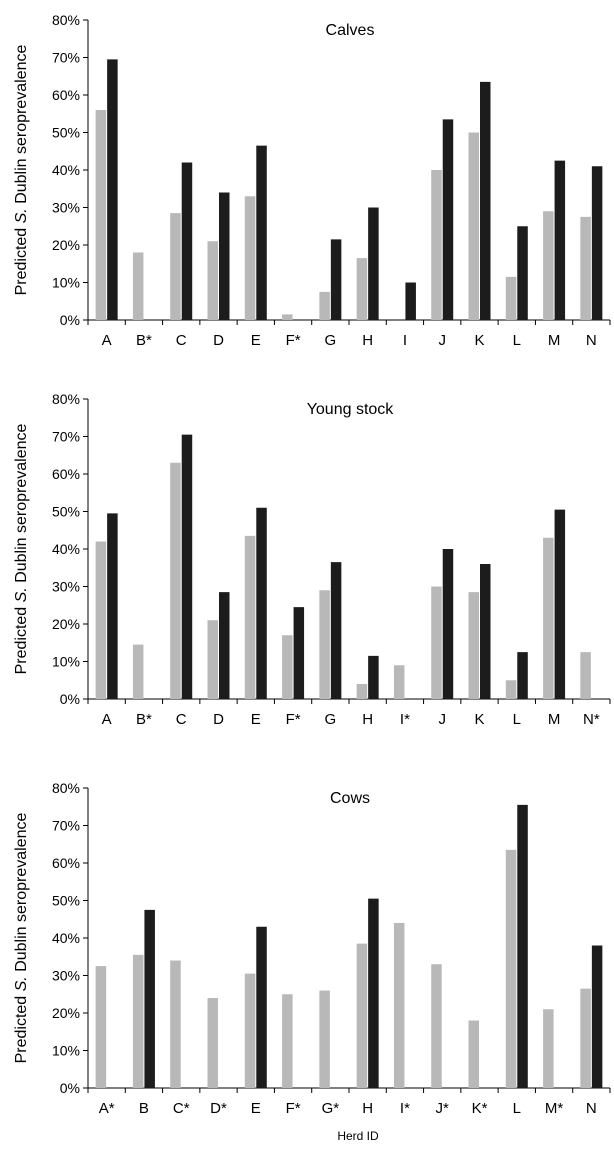 This screenshot has width=614, height=1154. Describe the element at coordinates (21, 126) in the screenshot. I see `y-axis-label-suffix: Dublin seroprevalence` at that location.